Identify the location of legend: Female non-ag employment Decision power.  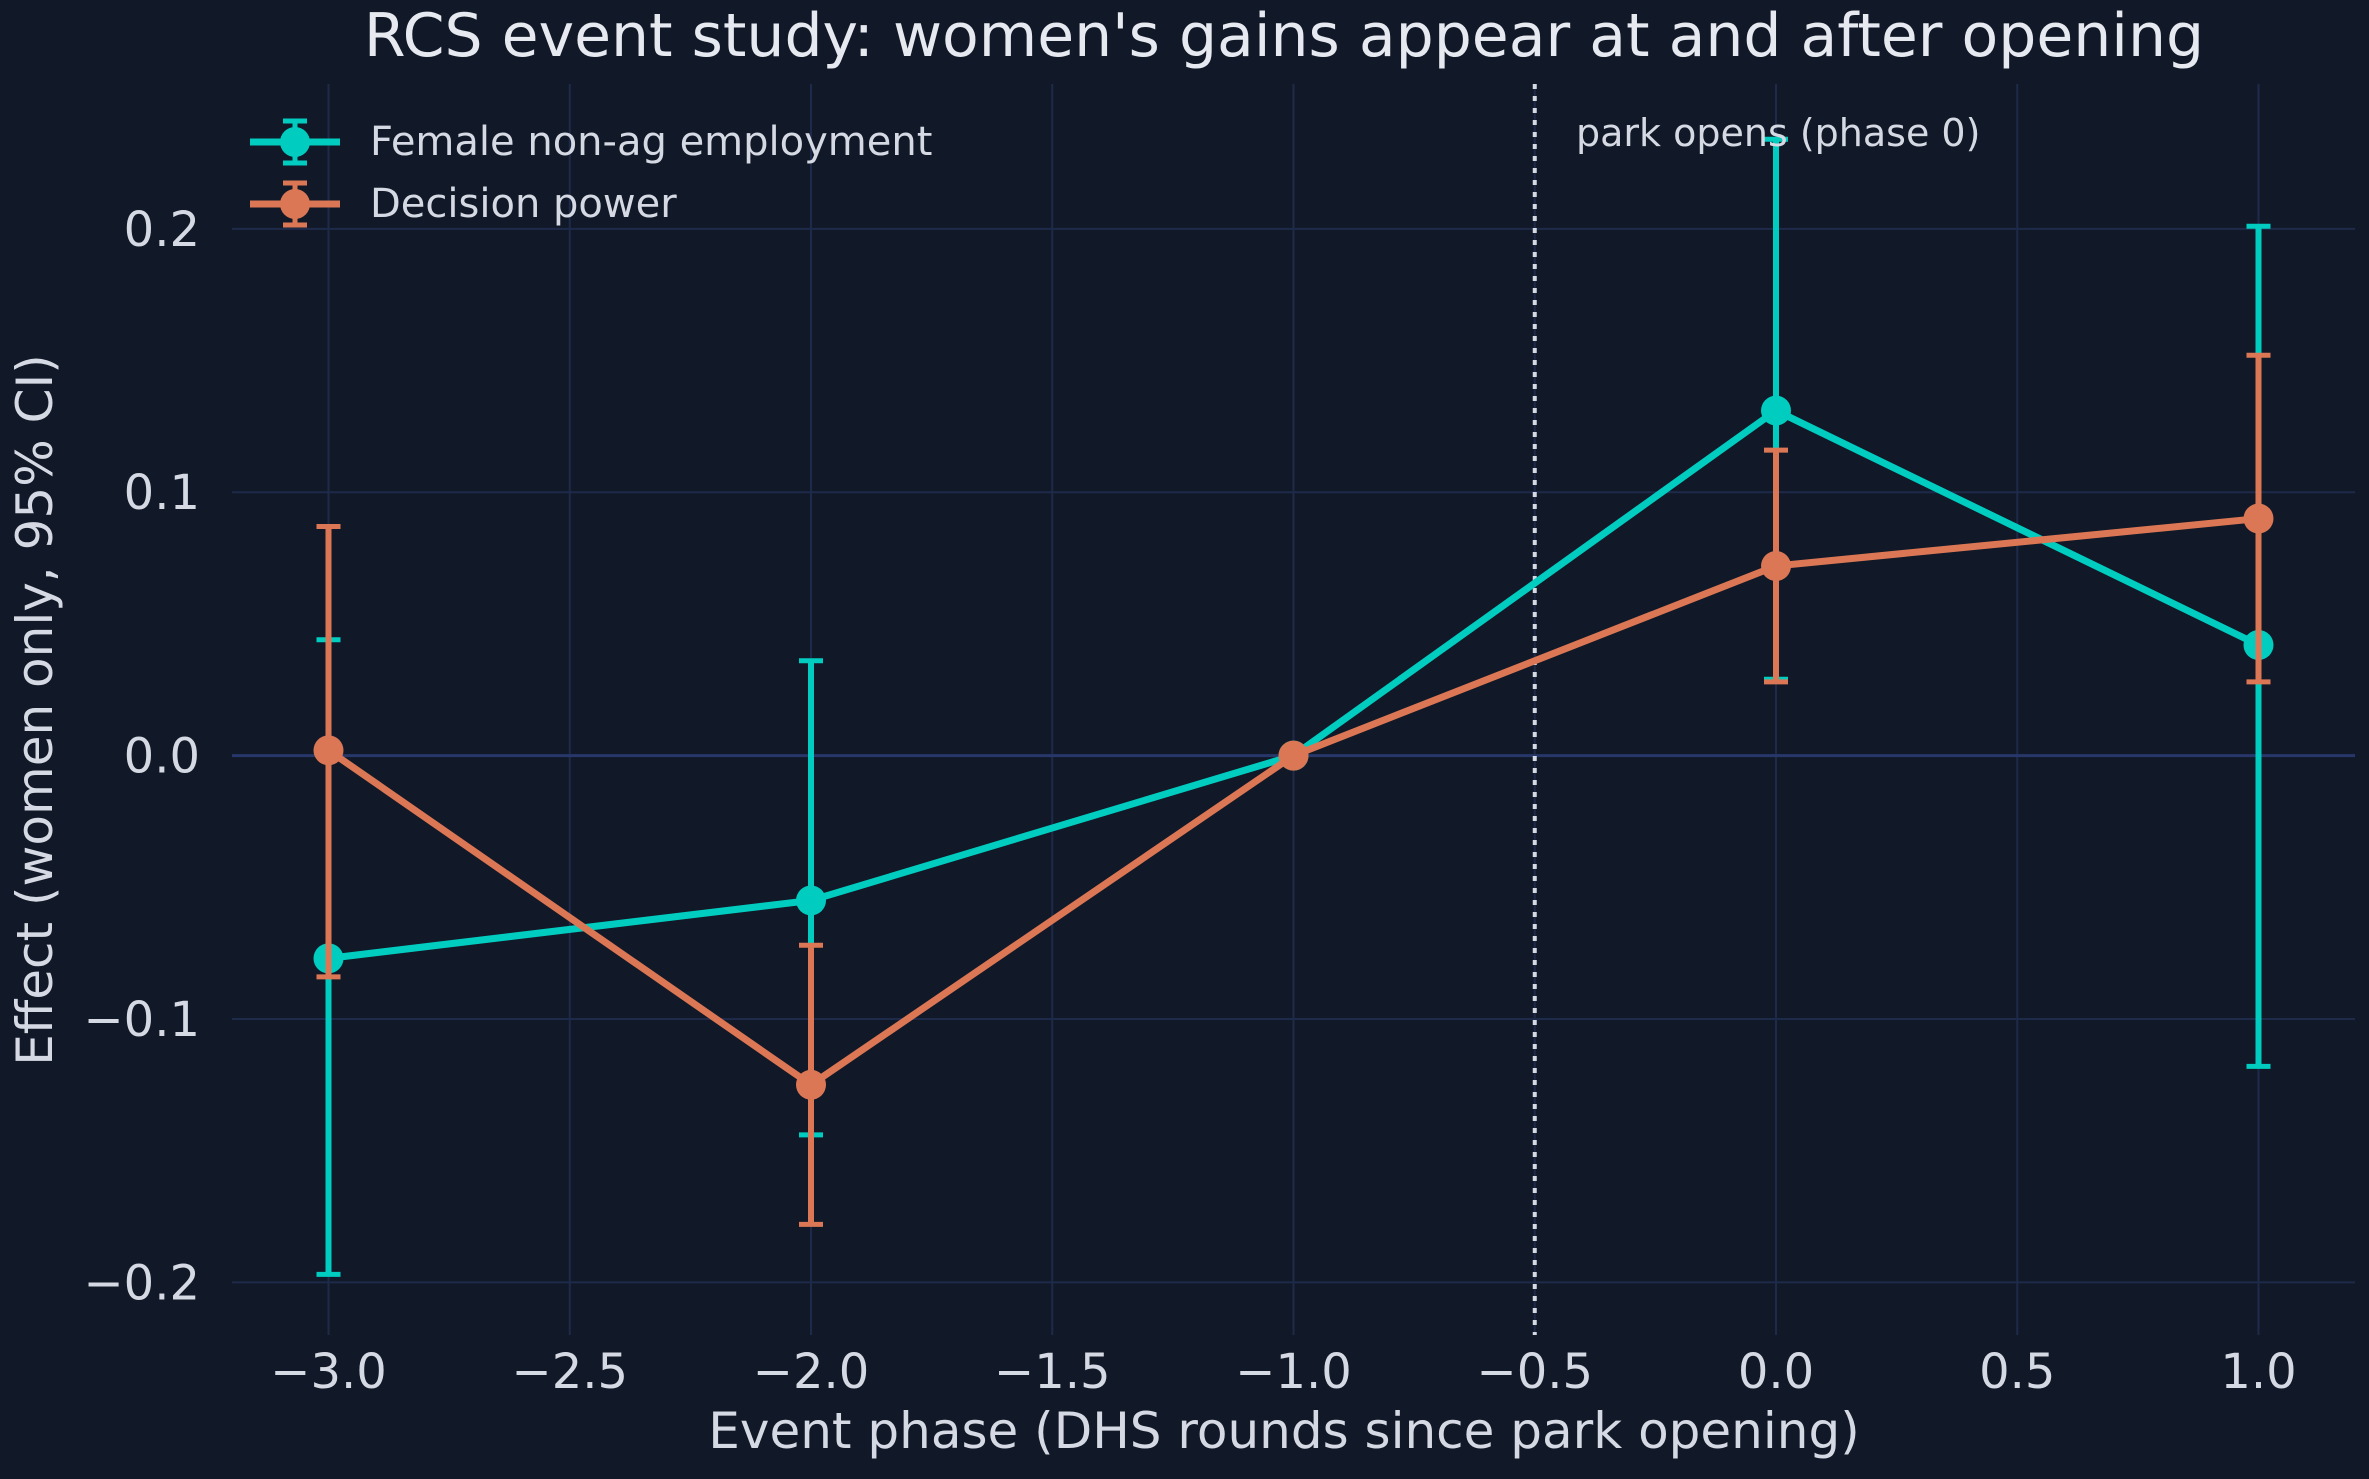
(591, 173).